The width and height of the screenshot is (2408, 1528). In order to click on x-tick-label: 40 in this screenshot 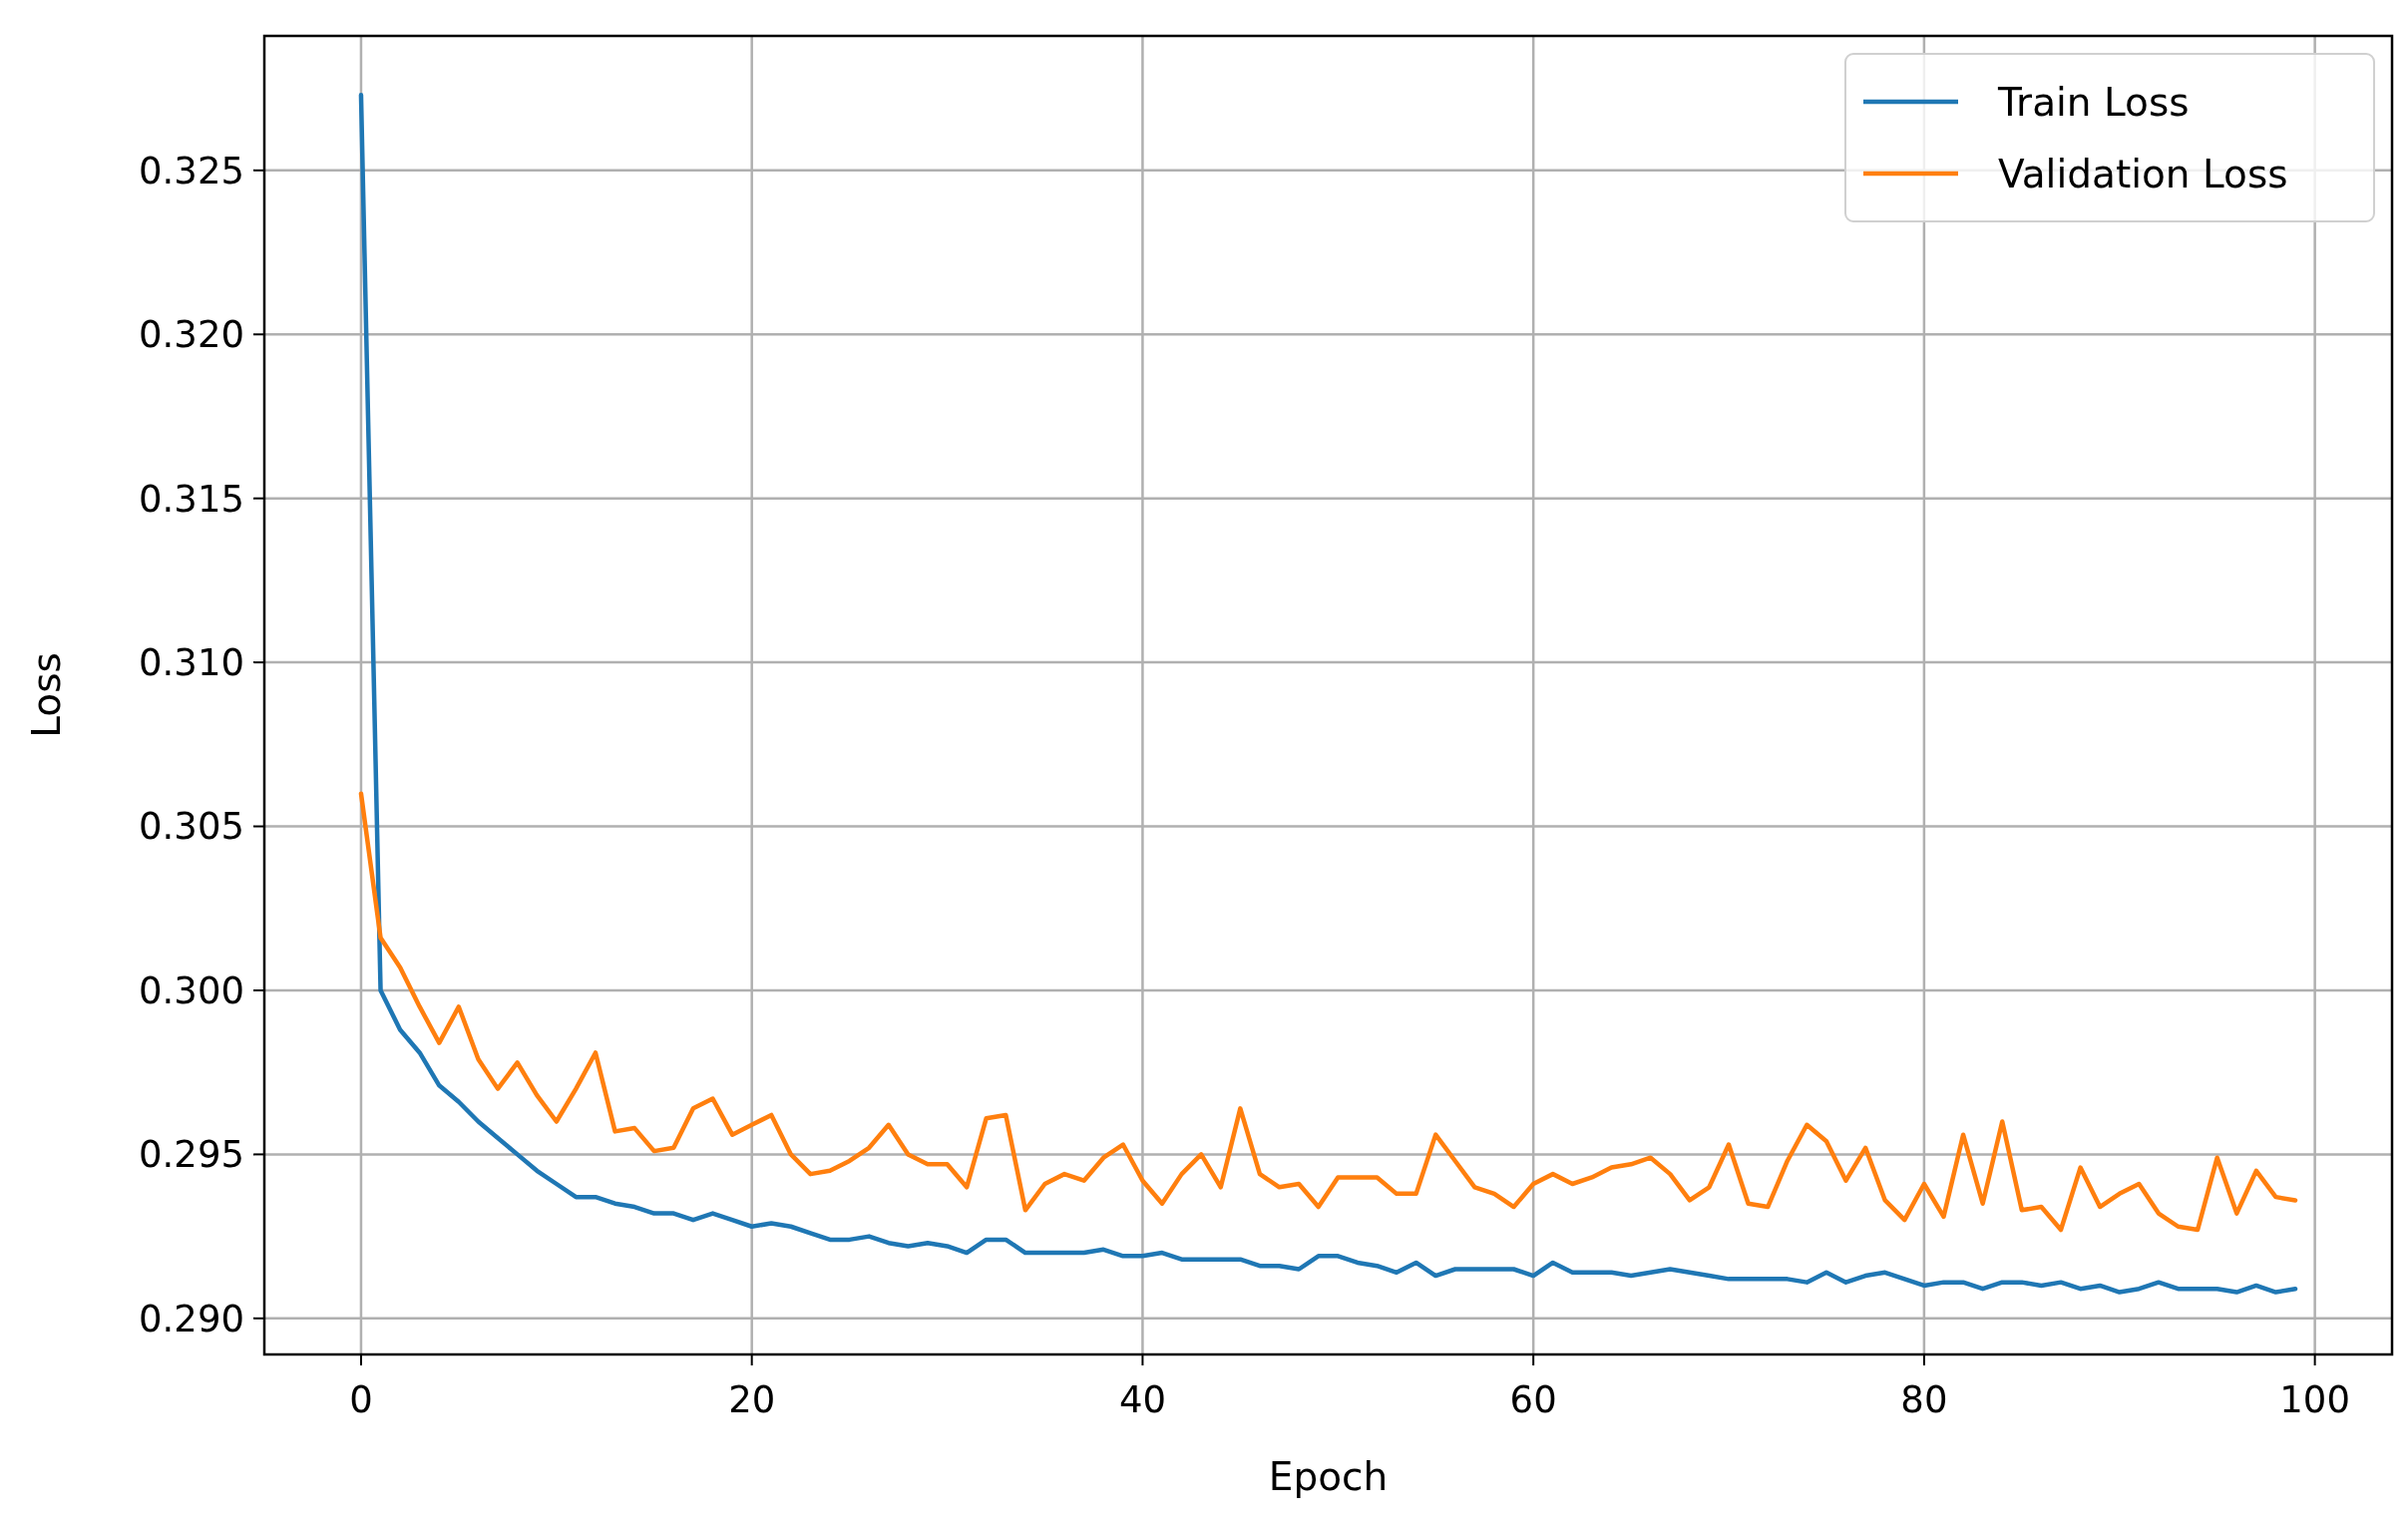, I will do `click(1142, 1400)`.